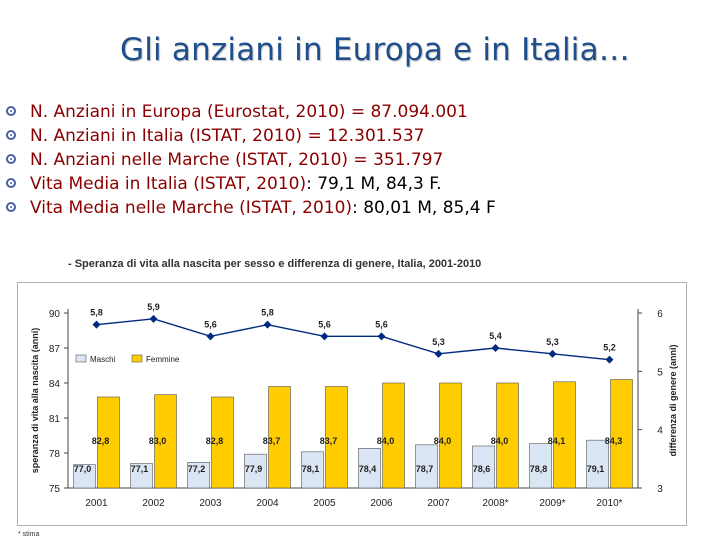  What do you see at coordinates (557, 441) in the screenshot?
I see `bar-label-femmine: 84,1` at bounding box center [557, 441].